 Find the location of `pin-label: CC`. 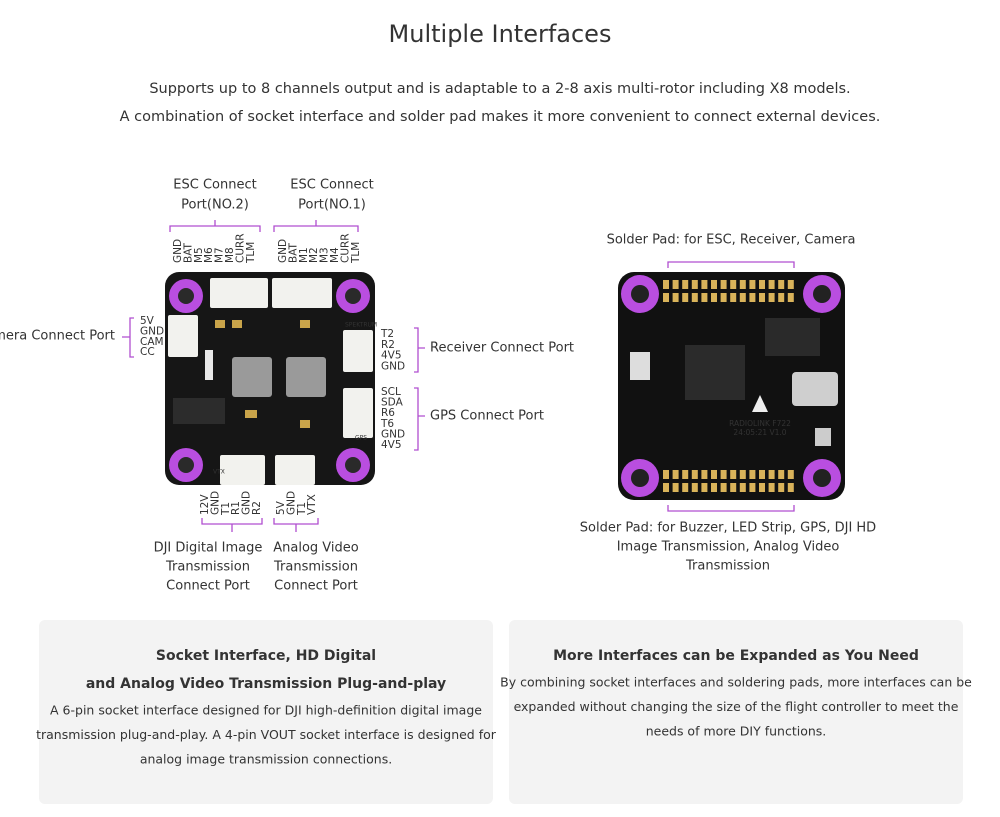

pin-label: CC is located at coordinates (147, 352).